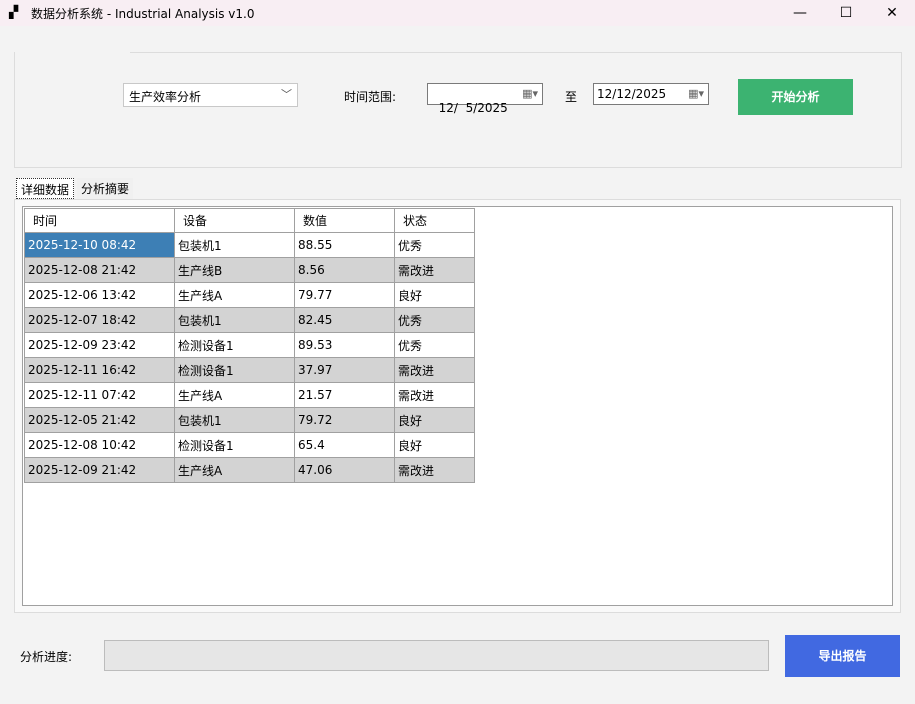  Describe the element at coordinates (485, 99) in the screenshot. I see `start-date-picker: 12/ 5/2025 ▦▾` at that location.